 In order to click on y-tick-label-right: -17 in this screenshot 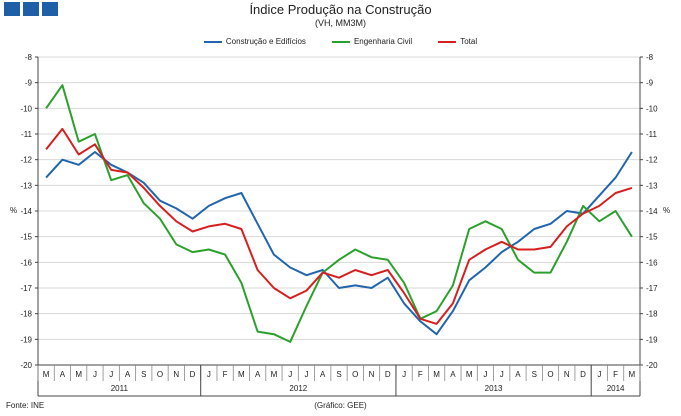, I will do `click(652, 288)`.